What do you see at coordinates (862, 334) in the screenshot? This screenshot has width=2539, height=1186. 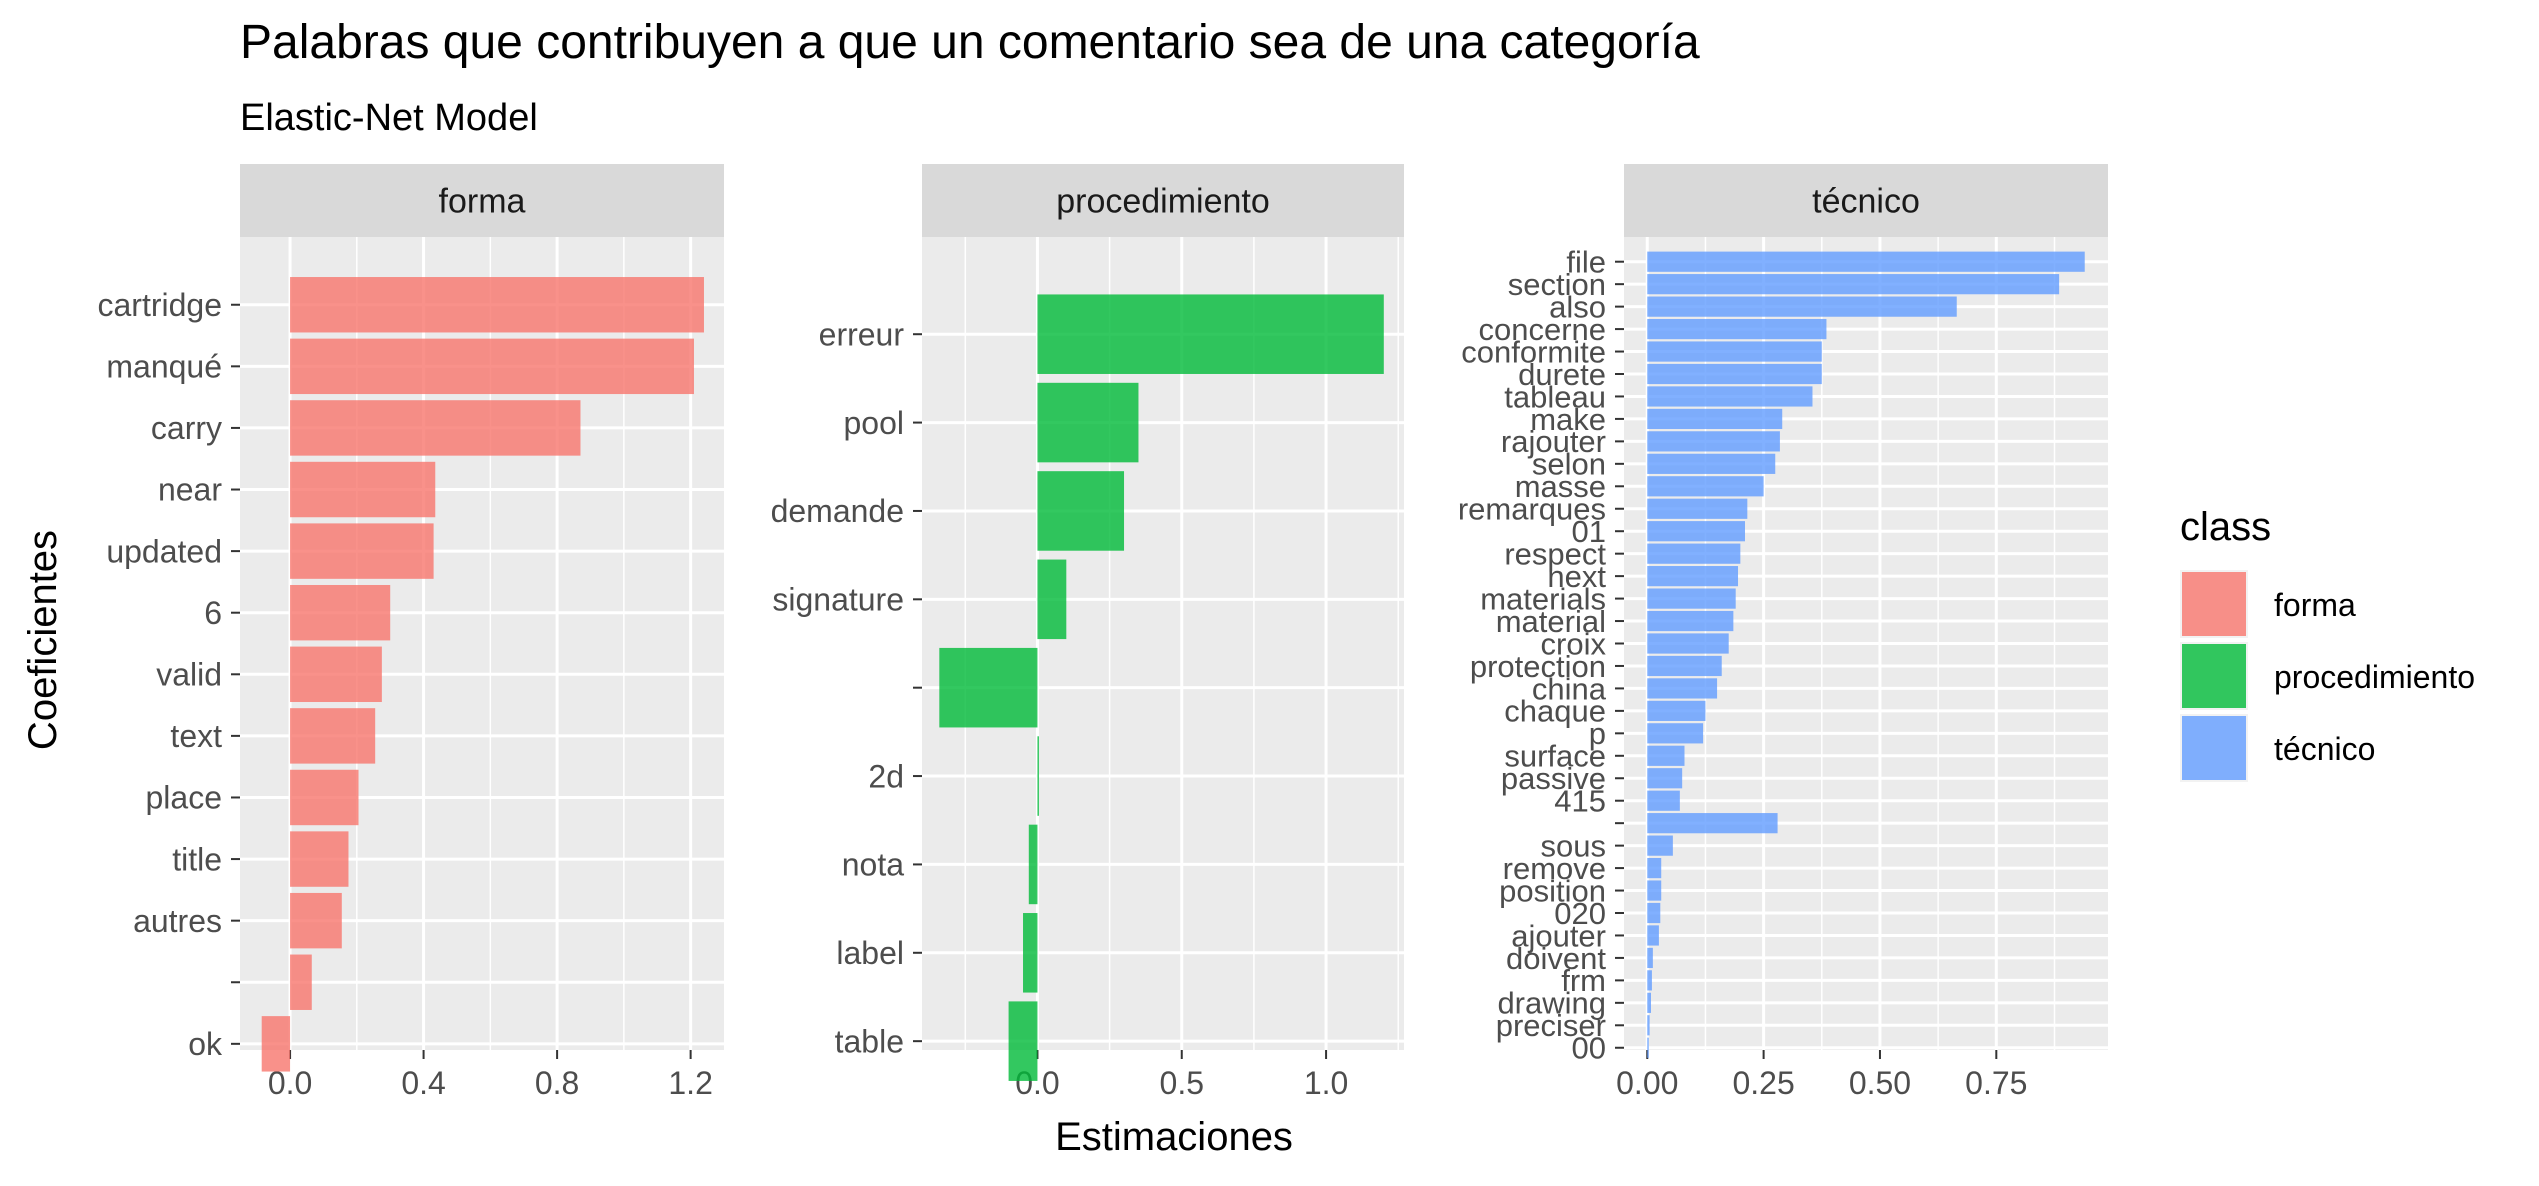 I see `y-tick-label: erreur` at bounding box center [862, 334].